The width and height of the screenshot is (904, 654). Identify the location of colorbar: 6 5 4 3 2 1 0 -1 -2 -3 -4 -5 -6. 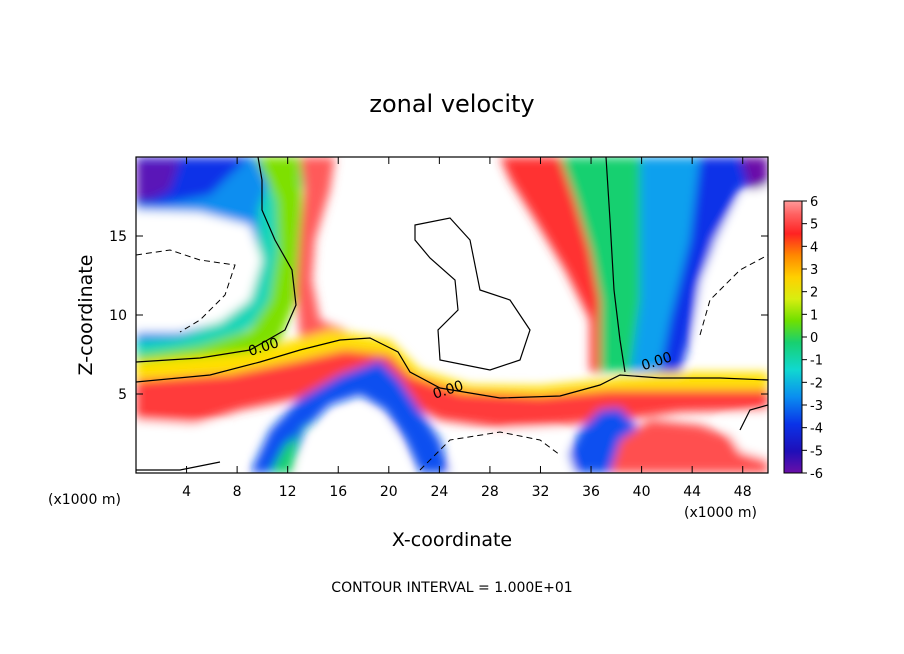
(803, 338).